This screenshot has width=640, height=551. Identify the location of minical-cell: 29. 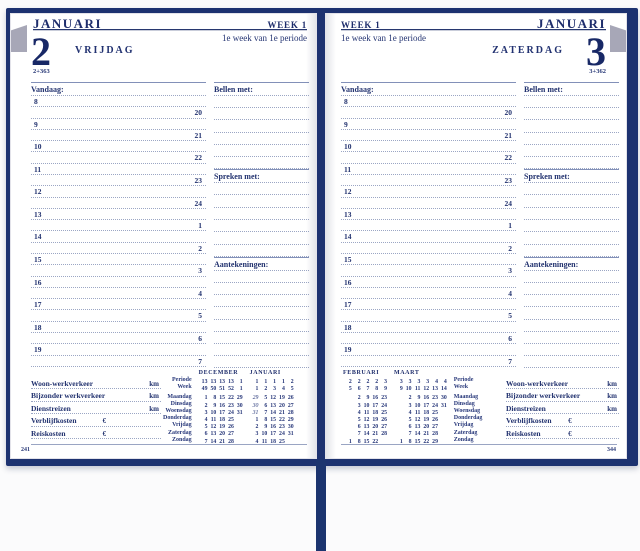
(290, 419).